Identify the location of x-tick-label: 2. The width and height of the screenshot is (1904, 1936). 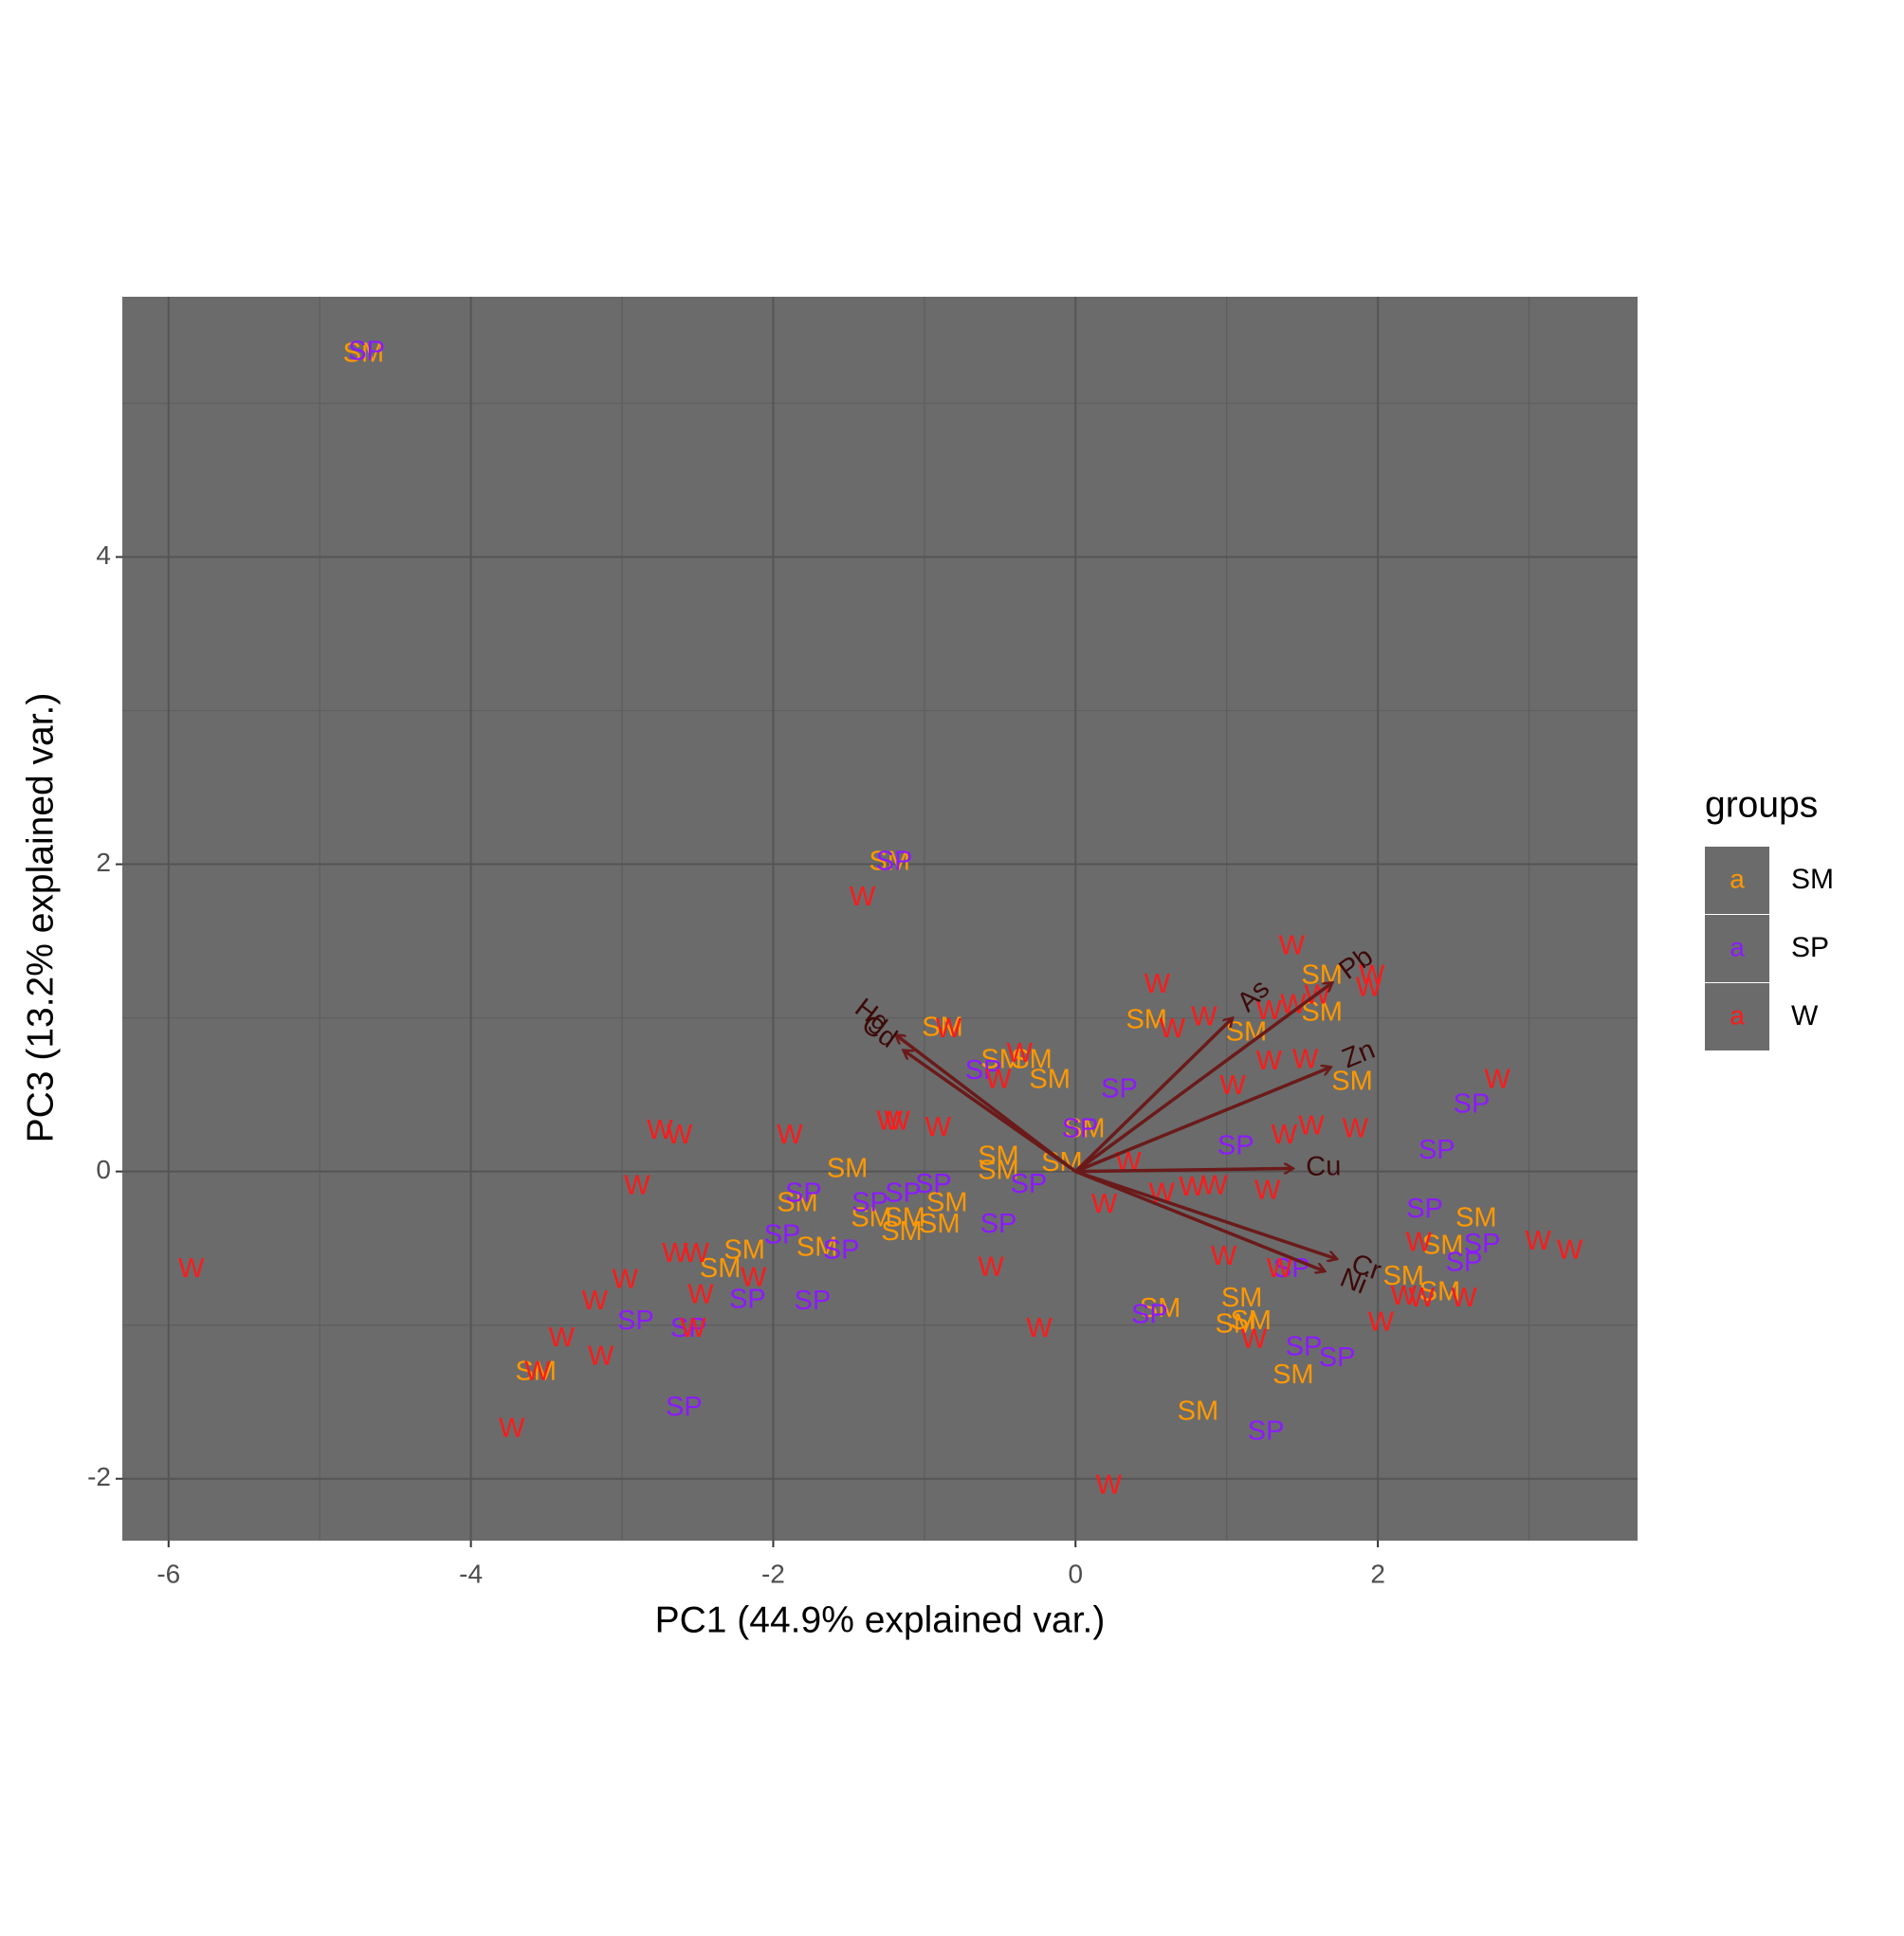
(1377, 1573).